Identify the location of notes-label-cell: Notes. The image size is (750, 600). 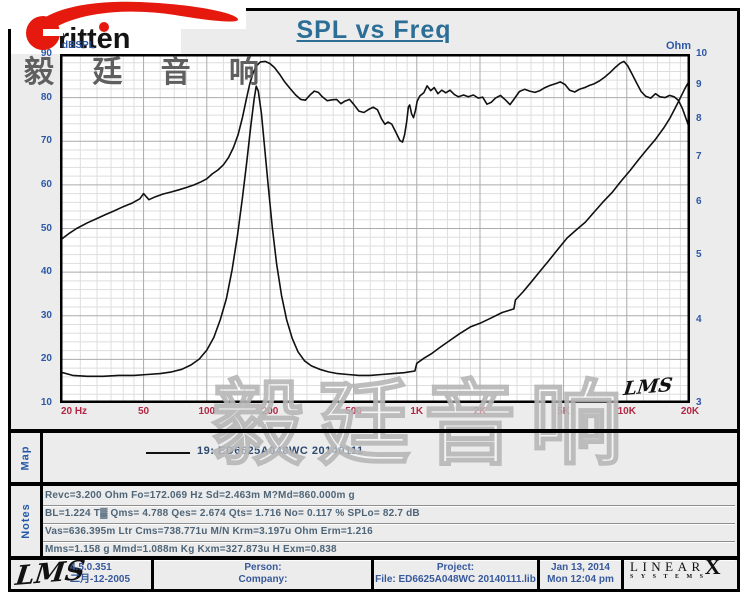
(25, 521).